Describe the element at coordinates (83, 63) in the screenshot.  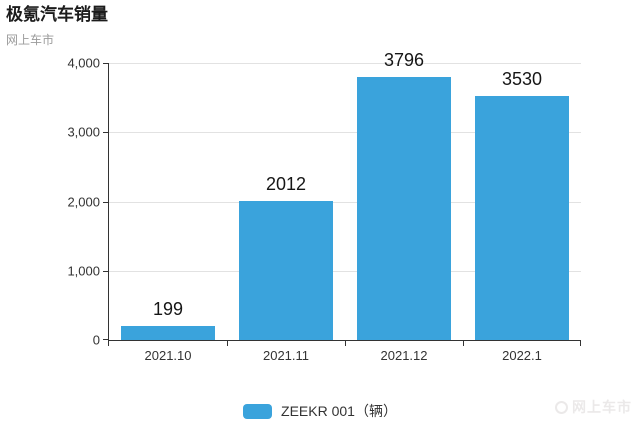
I see `y-axis-label: 4,000` at that location.